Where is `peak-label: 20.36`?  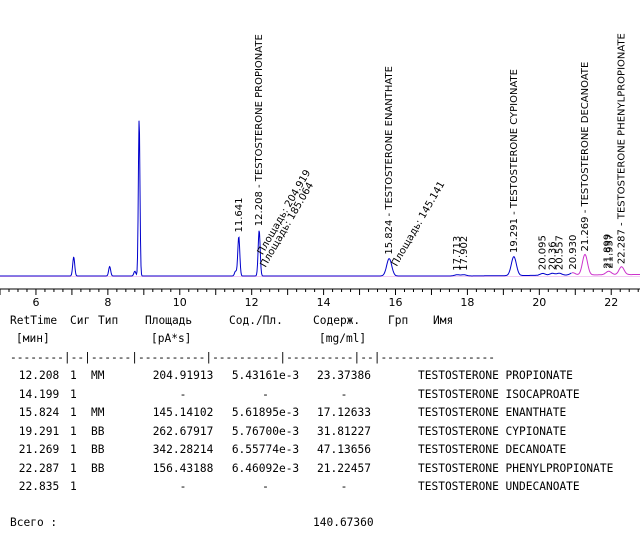
peak-label: 20.36 is located at coordinates (552, 255).